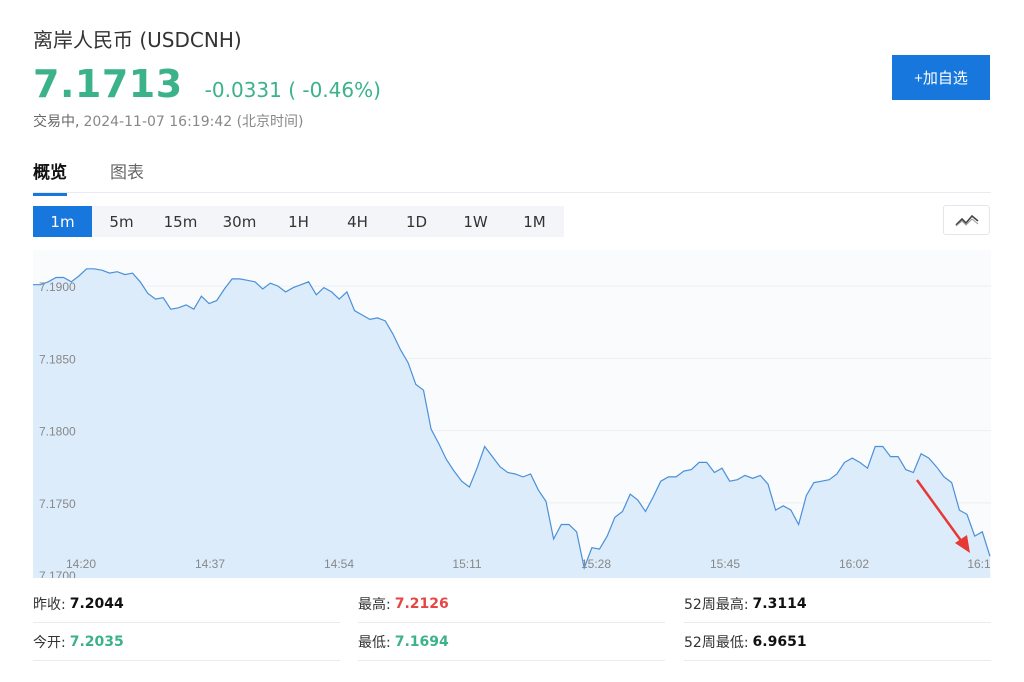  What do you see at coordinates (357, 221) in the screenshot?
I see `period-4h: 4H` at bounding box center [357, 221].